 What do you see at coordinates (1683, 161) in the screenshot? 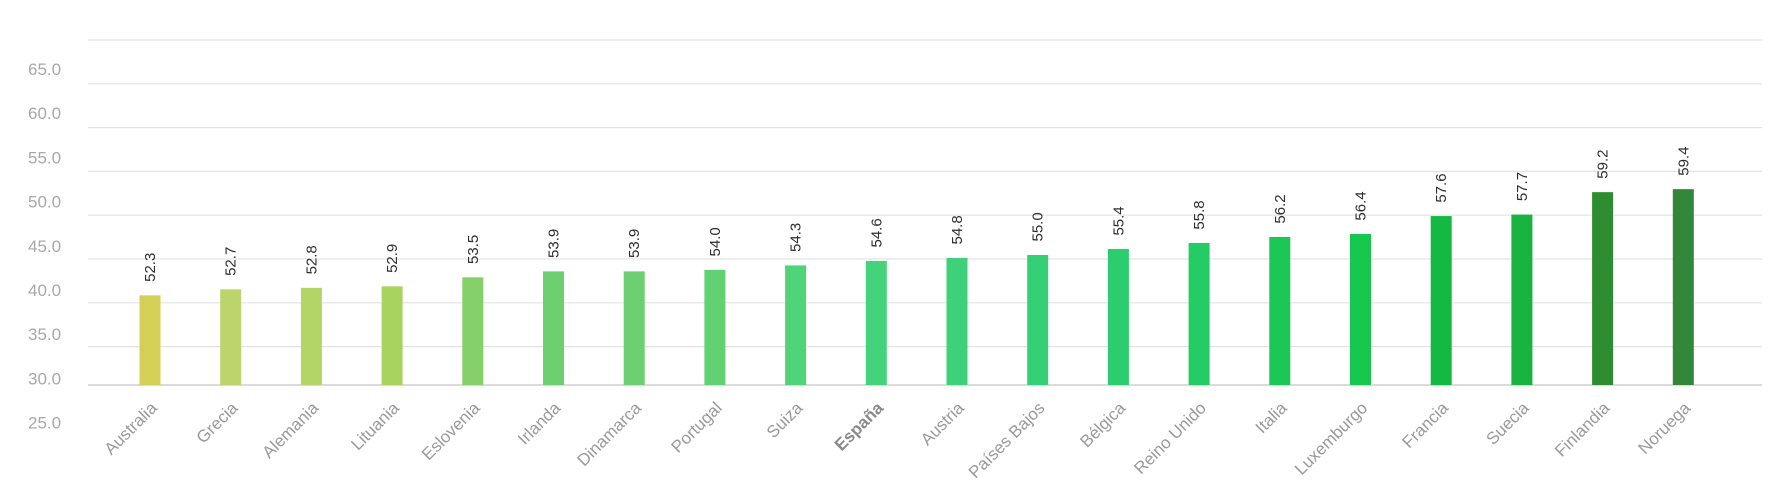
I see `bar-value-label: 59.4` at bounding box center [1683, 161].